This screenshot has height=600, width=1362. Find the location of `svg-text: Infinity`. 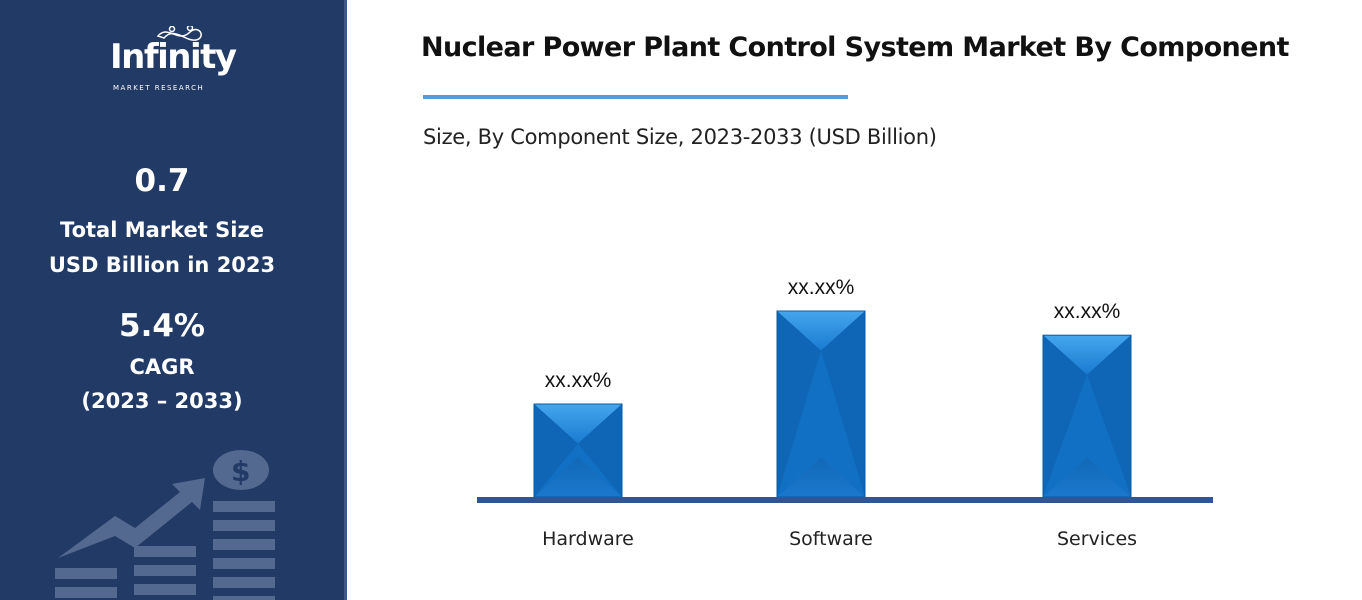

svg-text: Infinity is located at coordinates (173, 57).